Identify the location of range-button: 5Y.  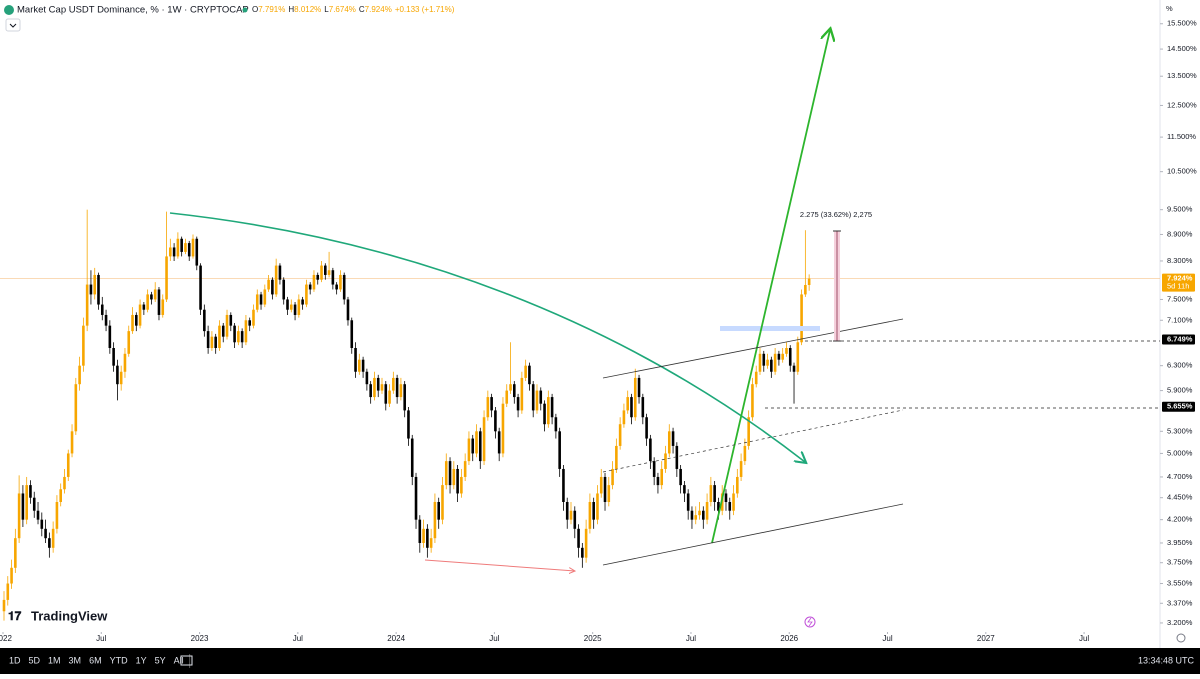
(160, 660).